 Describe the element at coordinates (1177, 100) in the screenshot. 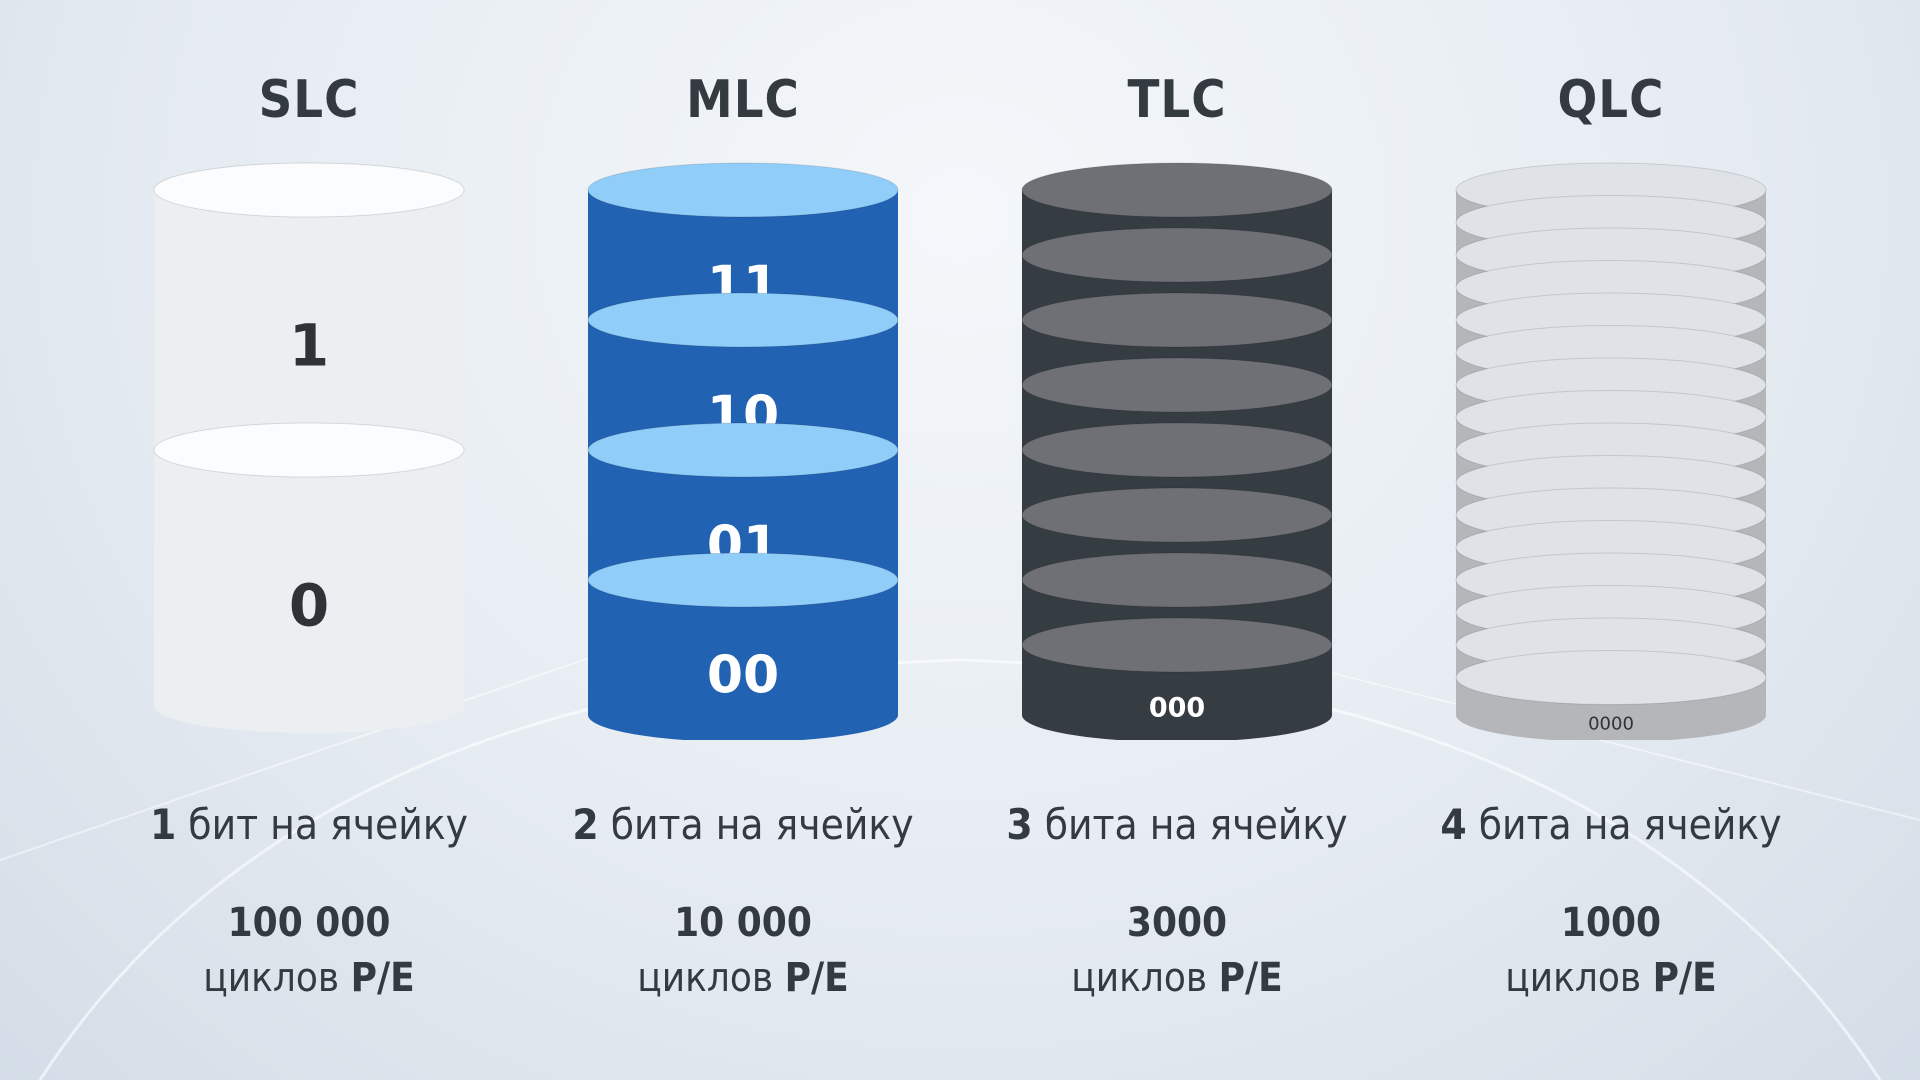

I see `column-title: TLC` at that location.